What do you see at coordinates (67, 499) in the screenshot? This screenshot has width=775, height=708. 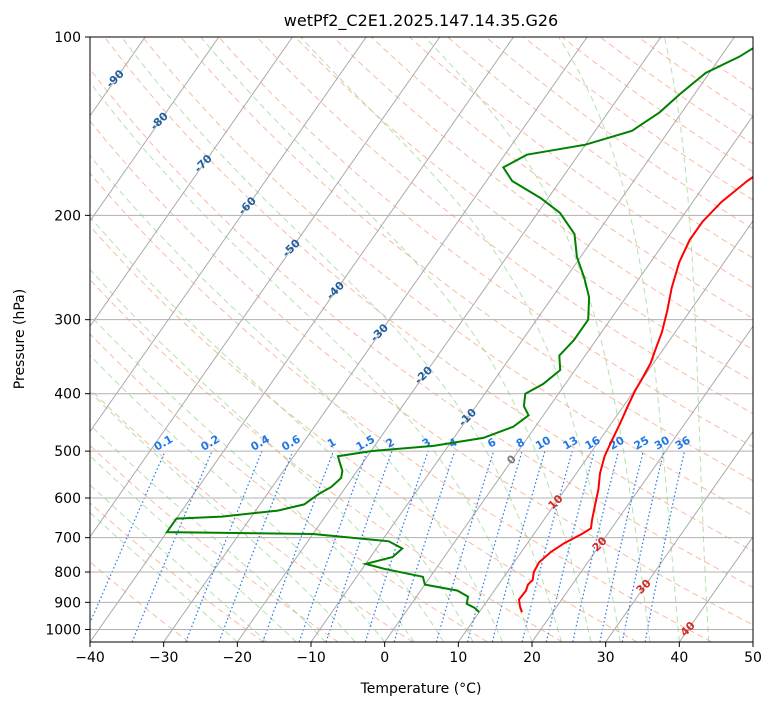 I see `y-tick-label: 600` at bounding box center [67, 499].